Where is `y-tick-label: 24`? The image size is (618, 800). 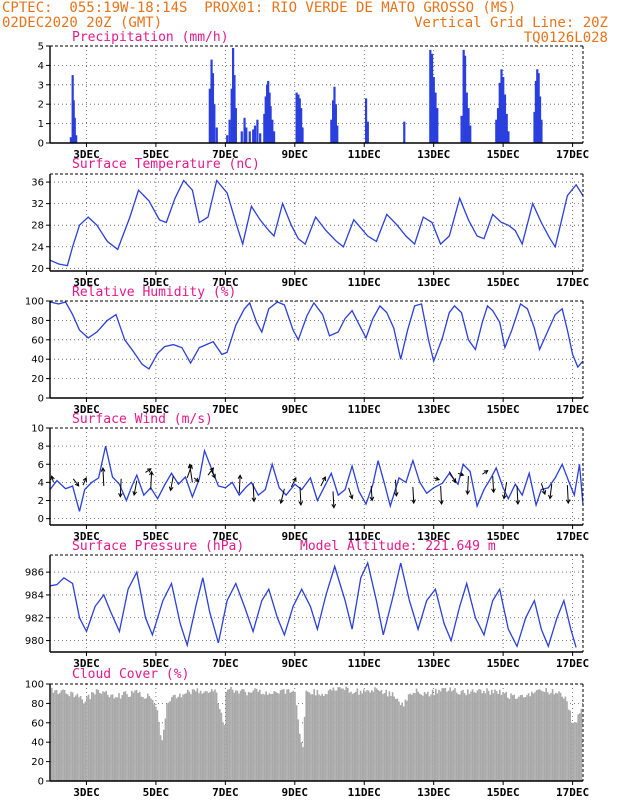 y-tick-label: 24 is located at coordinates (37, 247).